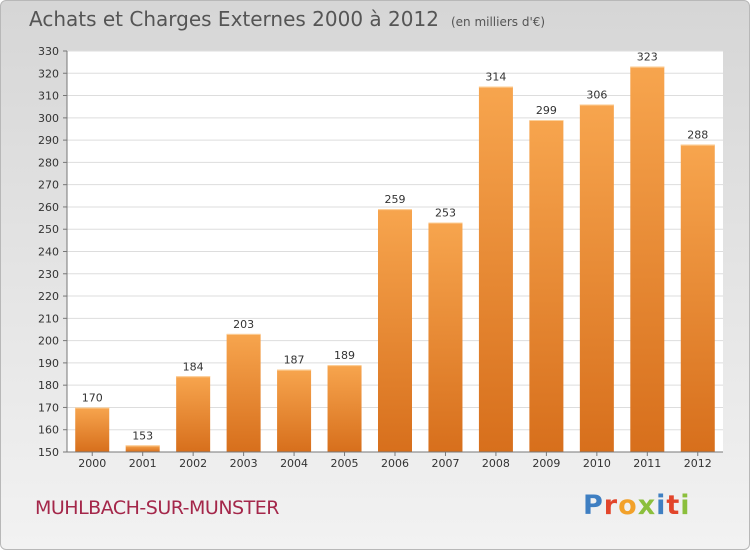  Describe the element at coordinates (48, 73) in the screenshot. I see `y-tick-label: 320` at that location.